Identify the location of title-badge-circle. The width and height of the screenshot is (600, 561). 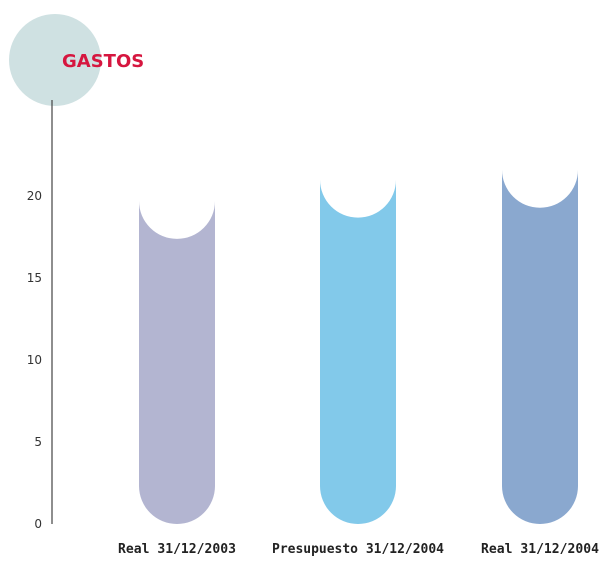
(55, 60).